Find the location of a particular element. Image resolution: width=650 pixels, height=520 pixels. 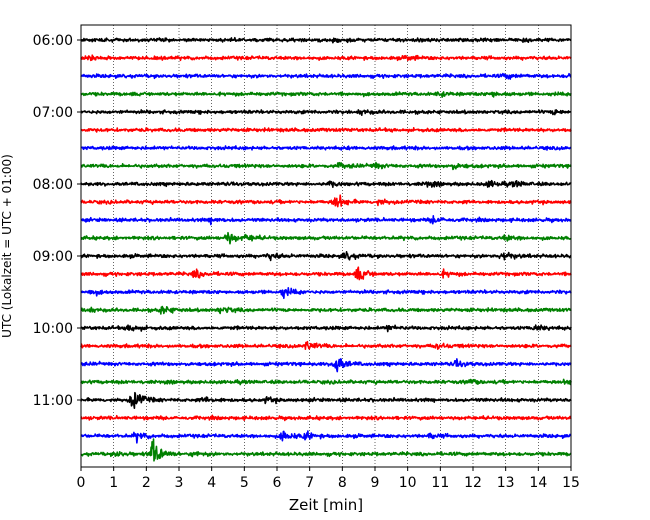

x-tick-label-15: 15 is located at coordinates (571, 483).